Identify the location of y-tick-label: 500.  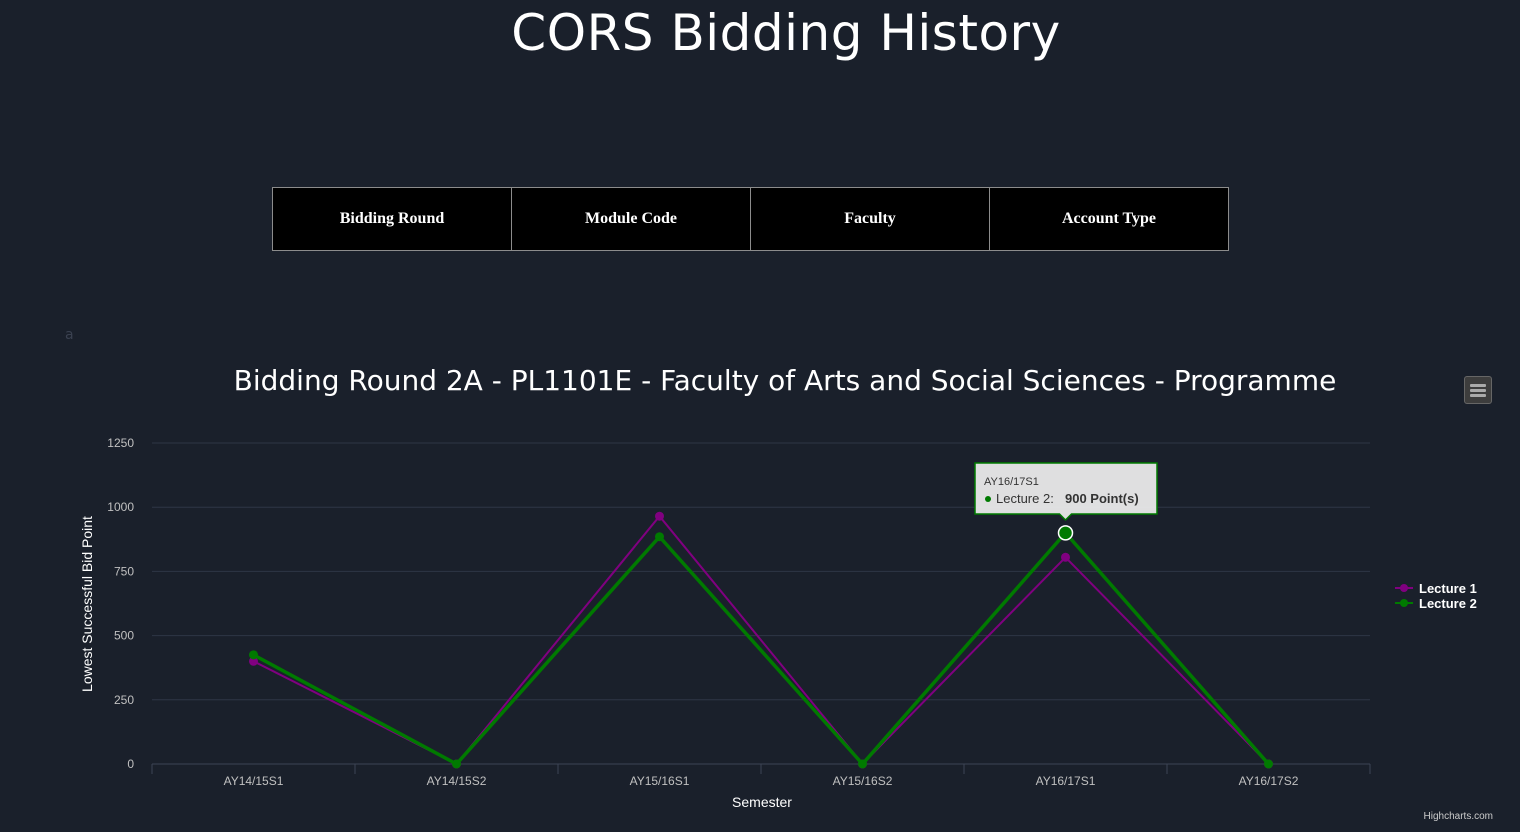
(124, 636).